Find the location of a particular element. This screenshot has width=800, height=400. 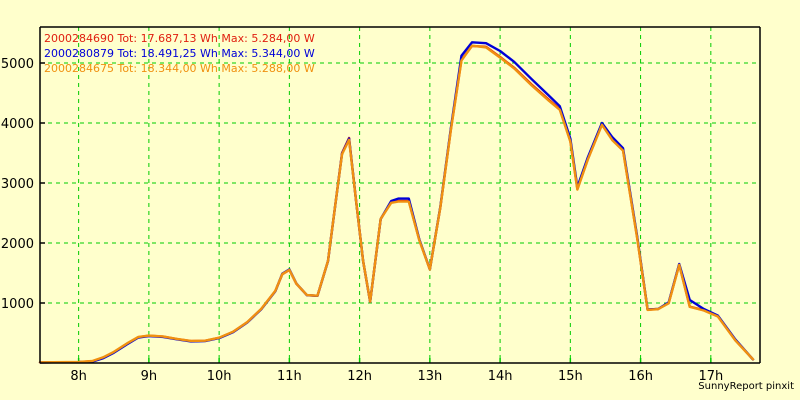

x-tick-label: 8h is located at coordinates (78, 376).